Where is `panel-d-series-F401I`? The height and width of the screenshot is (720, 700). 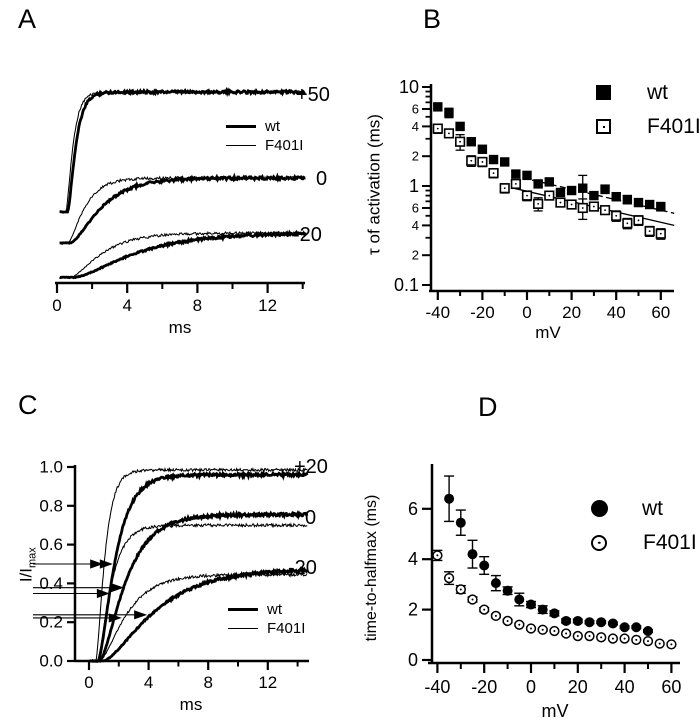 panel-d-series-F401I is located at coordinates (554, 599).